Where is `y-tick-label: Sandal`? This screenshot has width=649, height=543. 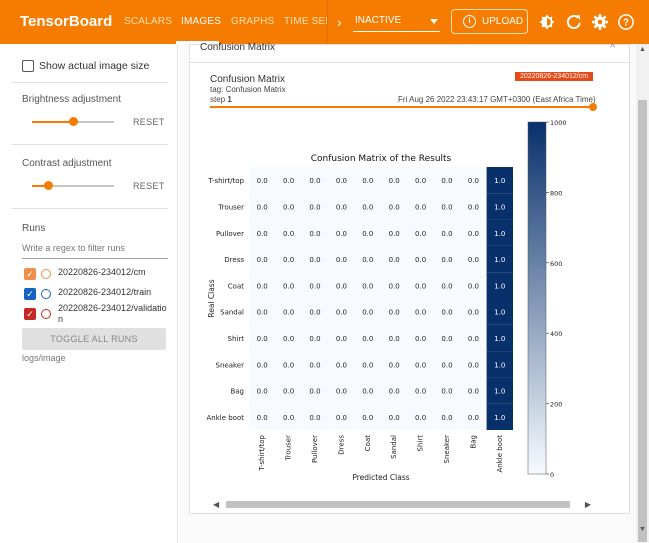 y-tick-label: Sandal is located at coordinates (232, 313).